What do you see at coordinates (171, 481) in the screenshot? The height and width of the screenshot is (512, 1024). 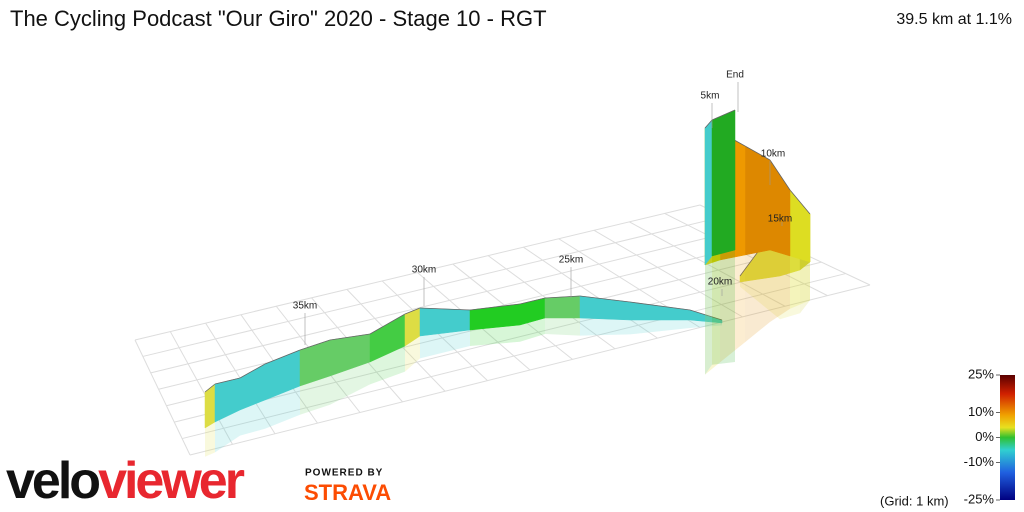 I see `logo-part: viewer` at bounding box center [171, 481].